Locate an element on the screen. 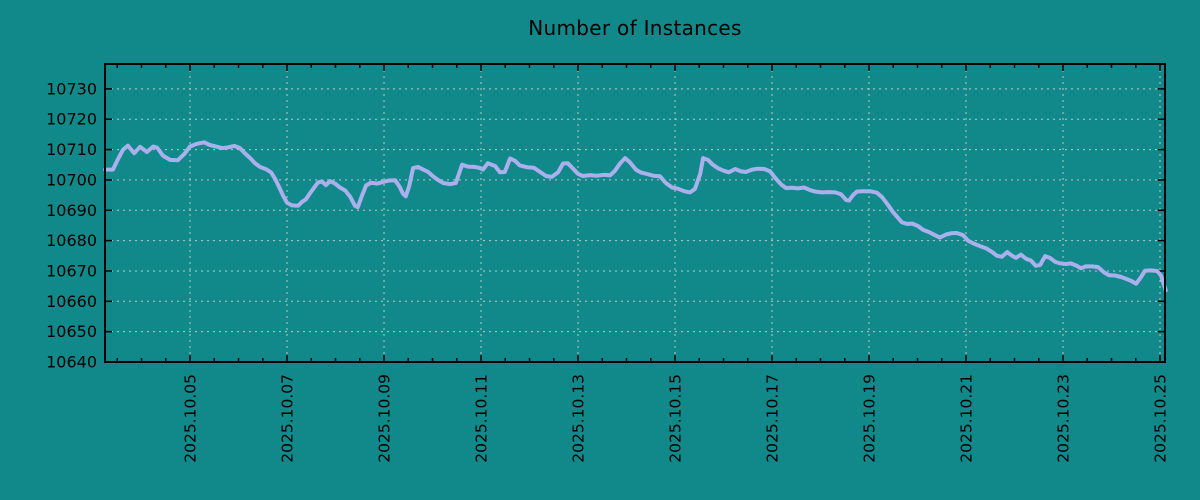  x-axis-date-label: 2025.10.25 is located at coordinates (1161, 418).